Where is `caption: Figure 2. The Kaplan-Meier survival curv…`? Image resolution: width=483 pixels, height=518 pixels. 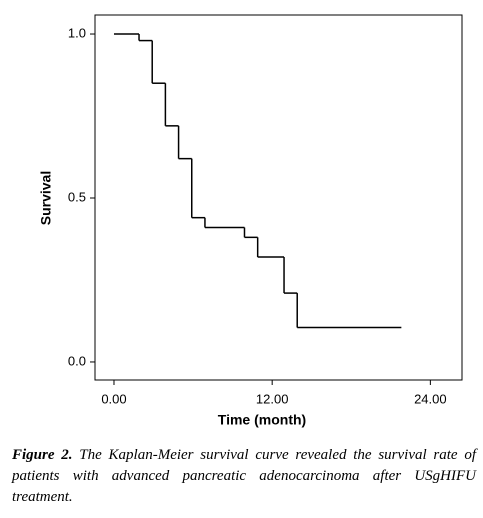 caption: Figure 2. The Kaplan-Meier survival curv… is located at coordinates (244, 476).